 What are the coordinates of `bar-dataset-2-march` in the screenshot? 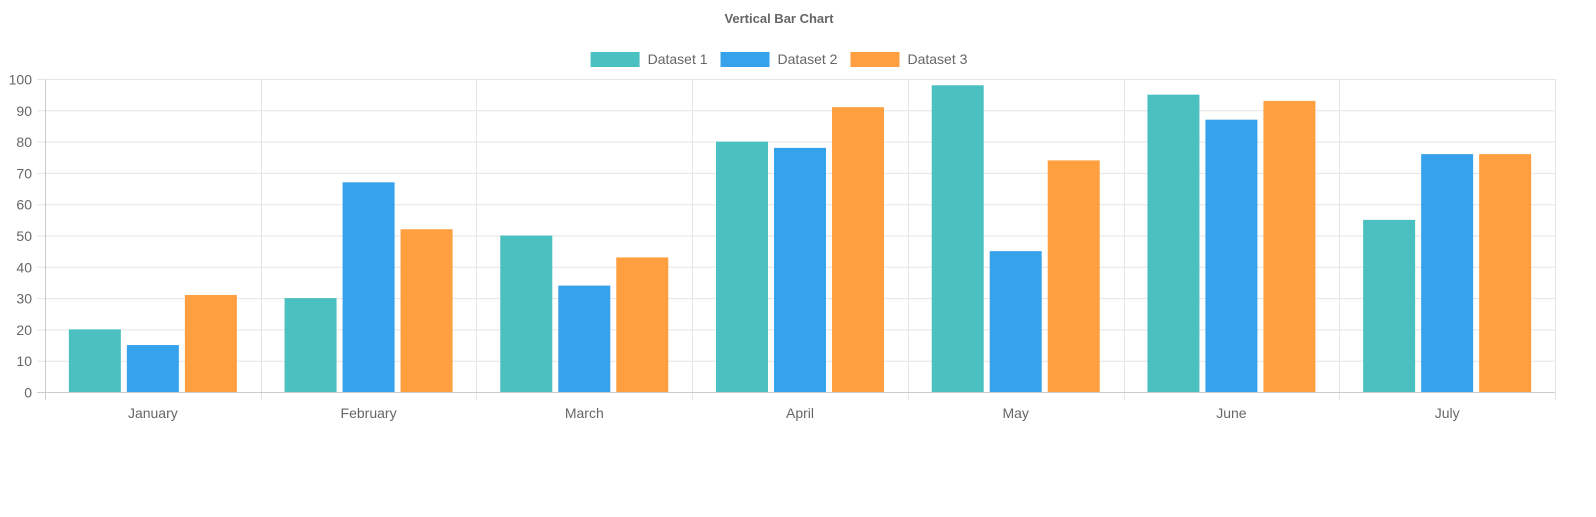 It's located at (584, 338).